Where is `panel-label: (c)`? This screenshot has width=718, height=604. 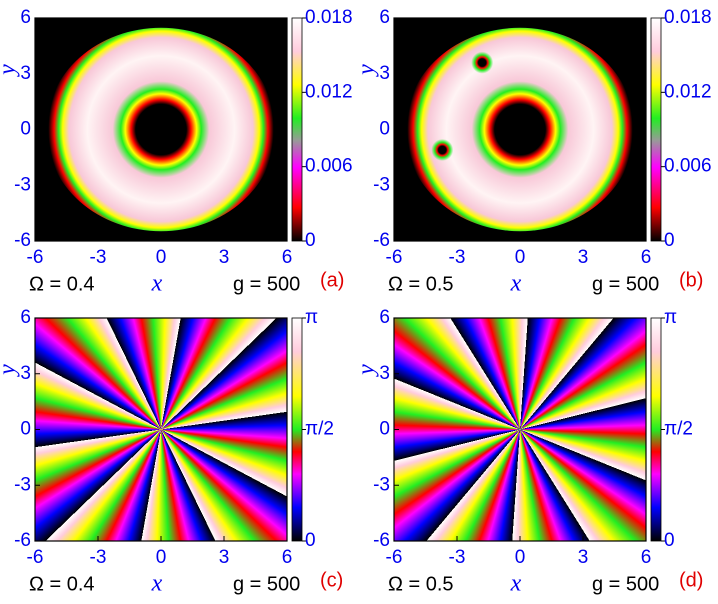 panel-label: (c) is located at coordinates (331, 580).